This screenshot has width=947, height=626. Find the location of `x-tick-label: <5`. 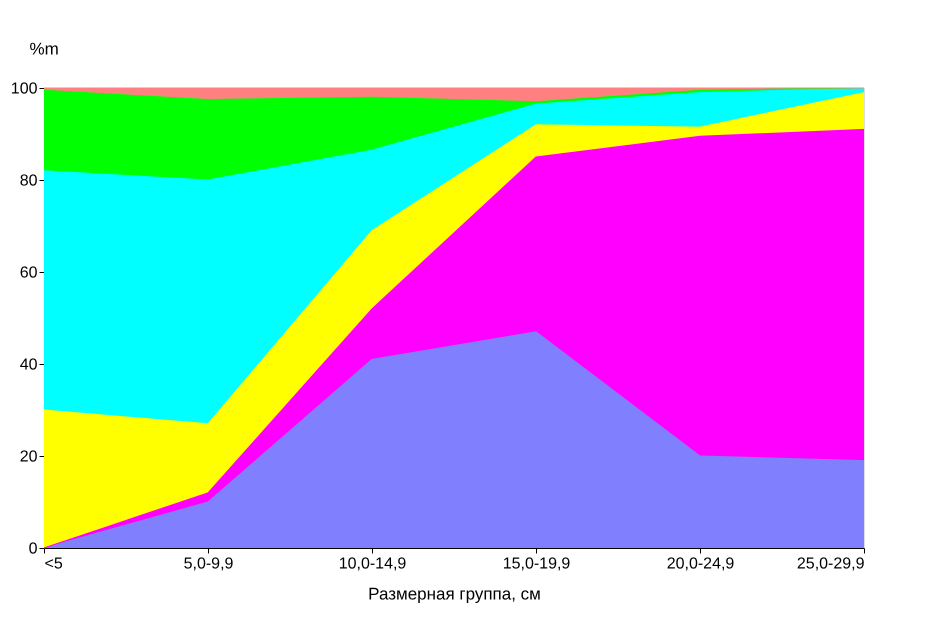

x-tick-label: <5 is located at coordinates (53, 564).